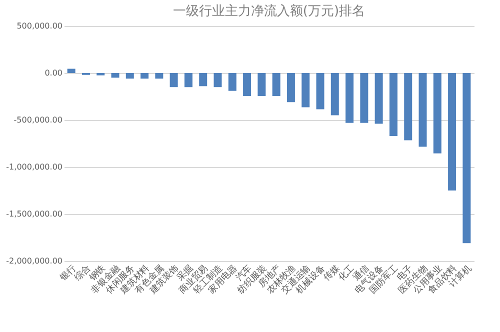 The image size is (500, 332). I want to click on y-tick-label: -1,000,000.00, so click(34, 167).